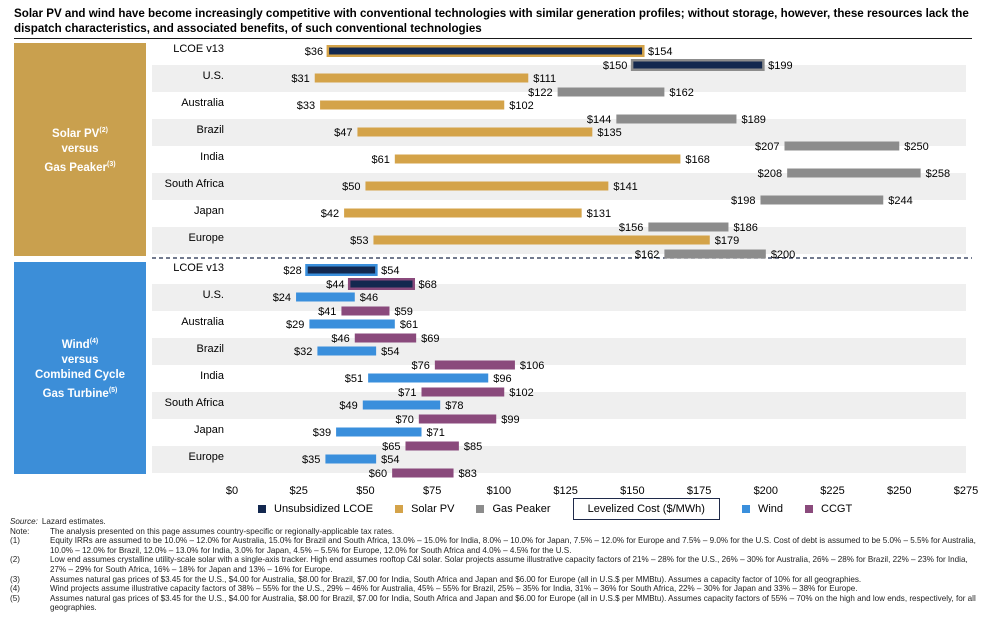  I want to click on footnote-key: (1), so click(15, 541).